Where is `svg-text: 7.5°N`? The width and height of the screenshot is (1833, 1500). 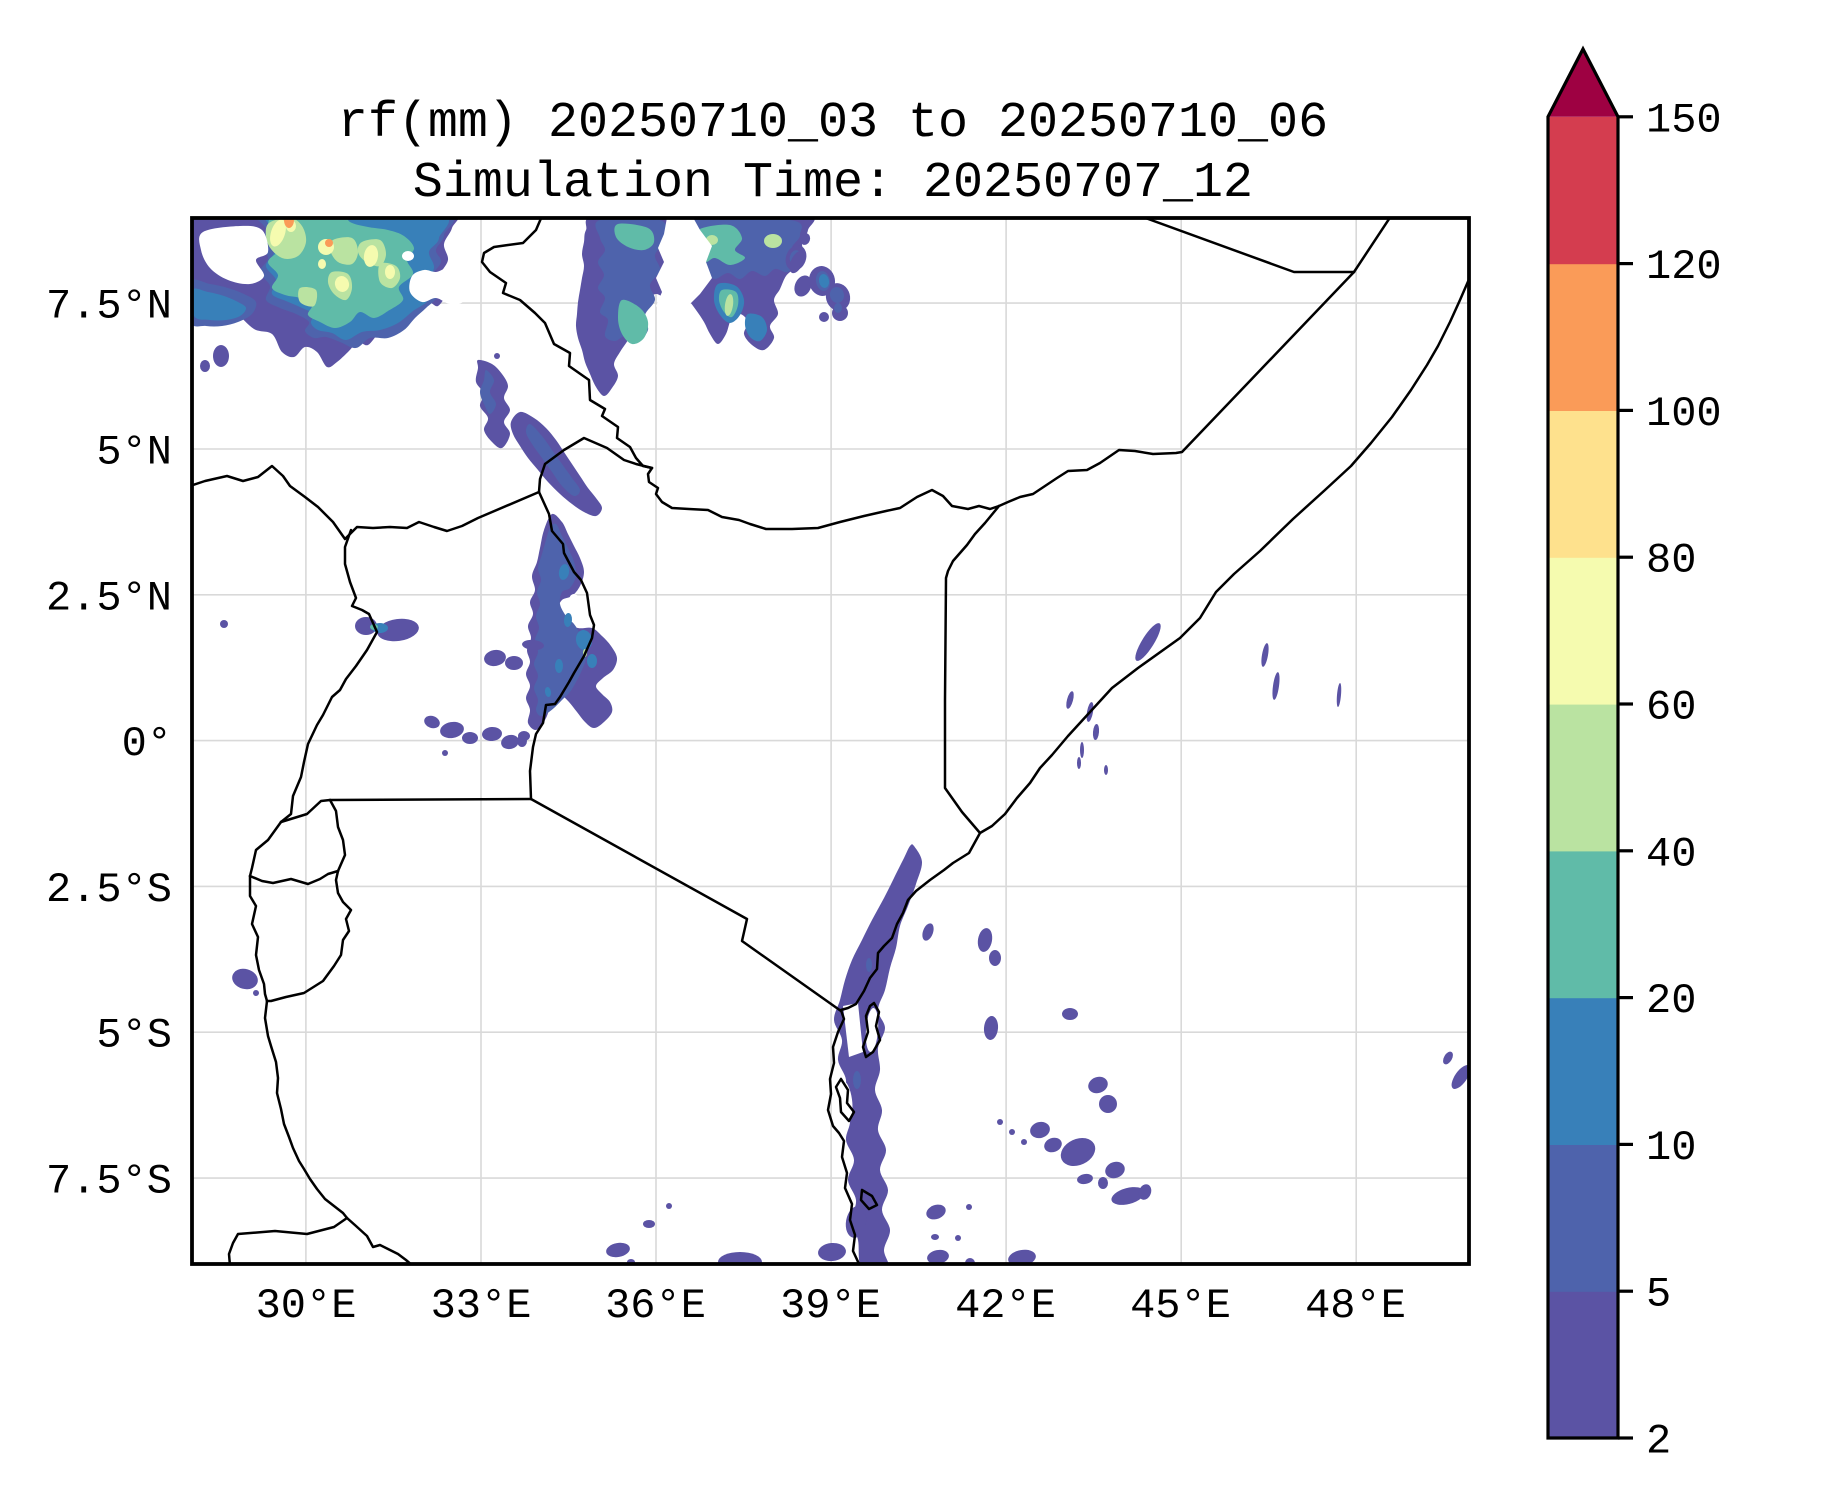
svg-text: 7.5°N is located at coordinates (109, 307).